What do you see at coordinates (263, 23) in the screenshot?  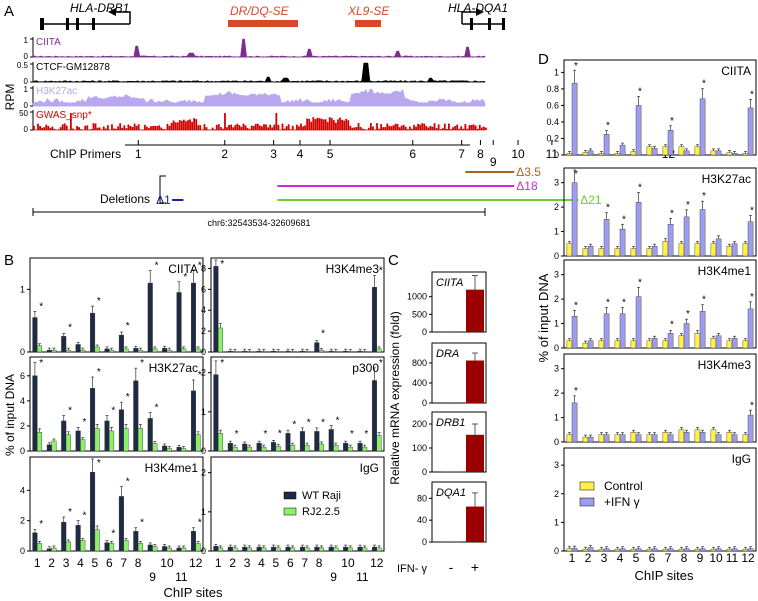 I see `dr-dq-se-bar` at bounding box center [263, 23].